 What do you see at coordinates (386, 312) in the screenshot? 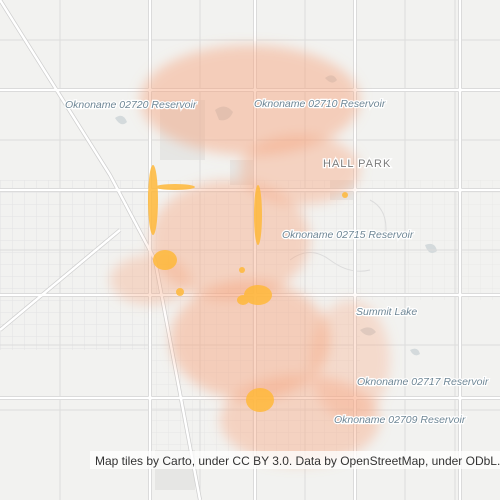
I see `place-label: Summit Lake` at bounding box center [386, 312].